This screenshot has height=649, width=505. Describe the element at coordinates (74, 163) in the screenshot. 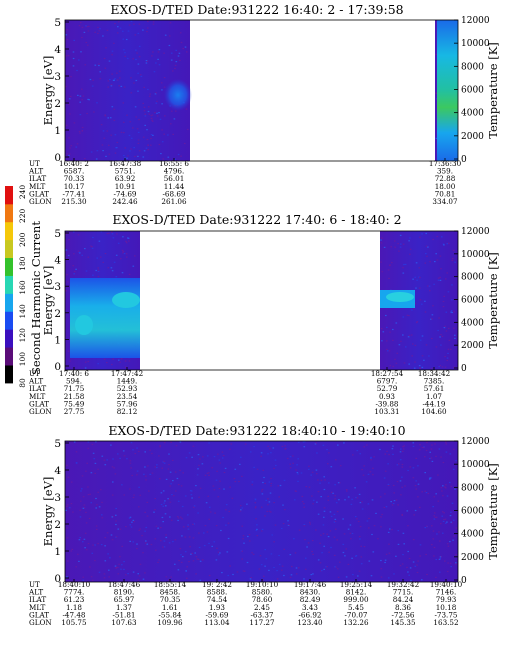

I see `table-cell: 16:40: 2` at that location.